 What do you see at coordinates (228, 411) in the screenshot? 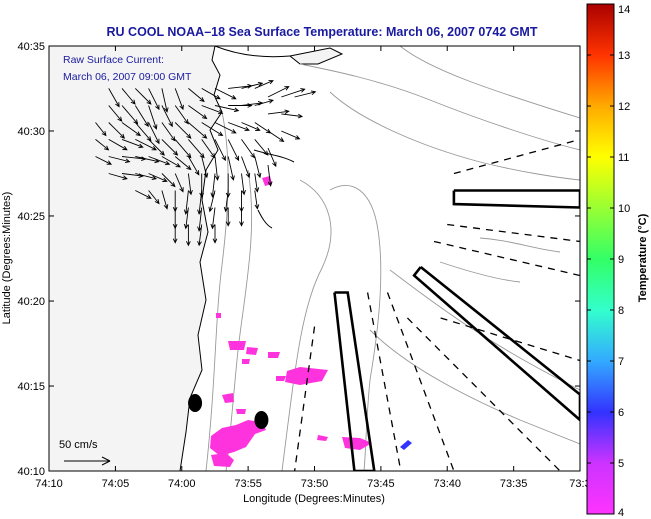
I see `ocean-stations` at bounding box center [228, 411].